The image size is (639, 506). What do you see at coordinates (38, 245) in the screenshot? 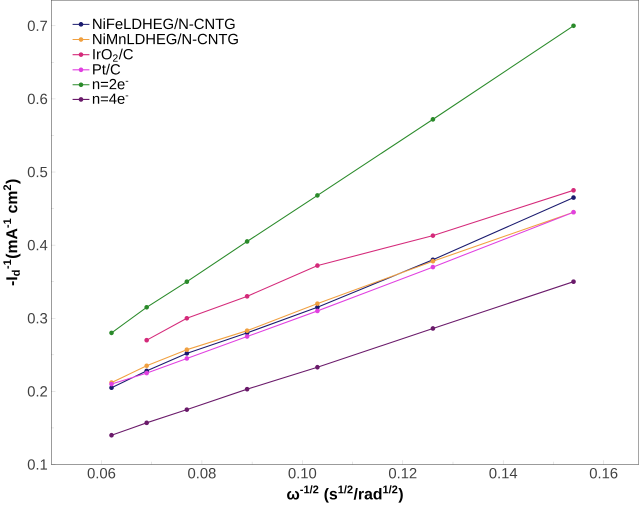
I see `y-tick-label: 0.4` at bounding box center [38, 245].